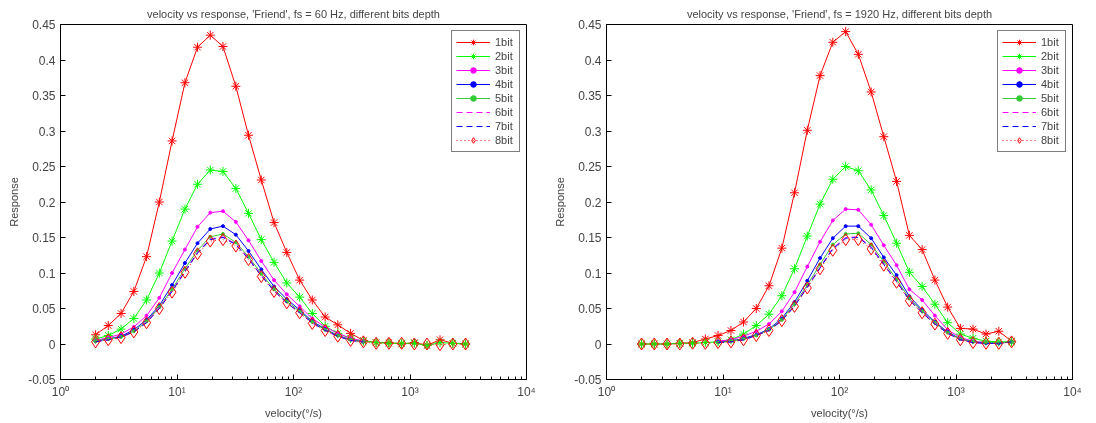 The height and width of the screenshot is (423, 1096). What do you see at coordinates (839, 13) in the screenshot?
I see `chart-title: velocity vs response, 'Friend', fs = 1920 Hz, different bits depth` at bounding box center [839, 13].